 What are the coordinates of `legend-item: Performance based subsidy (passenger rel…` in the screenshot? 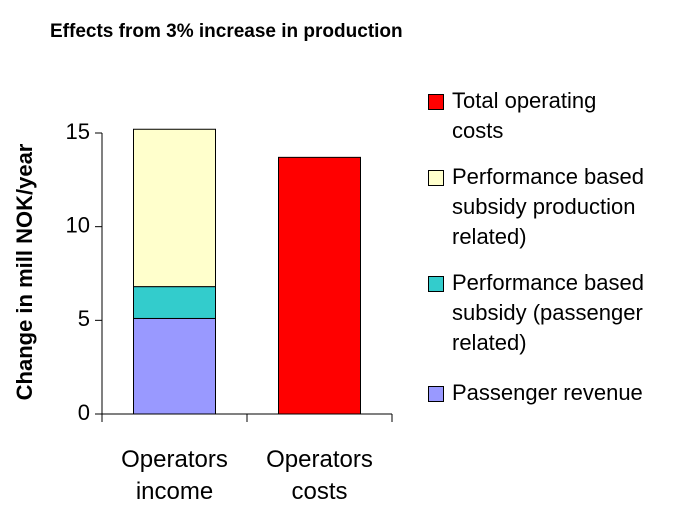 It's located at (551, 313).